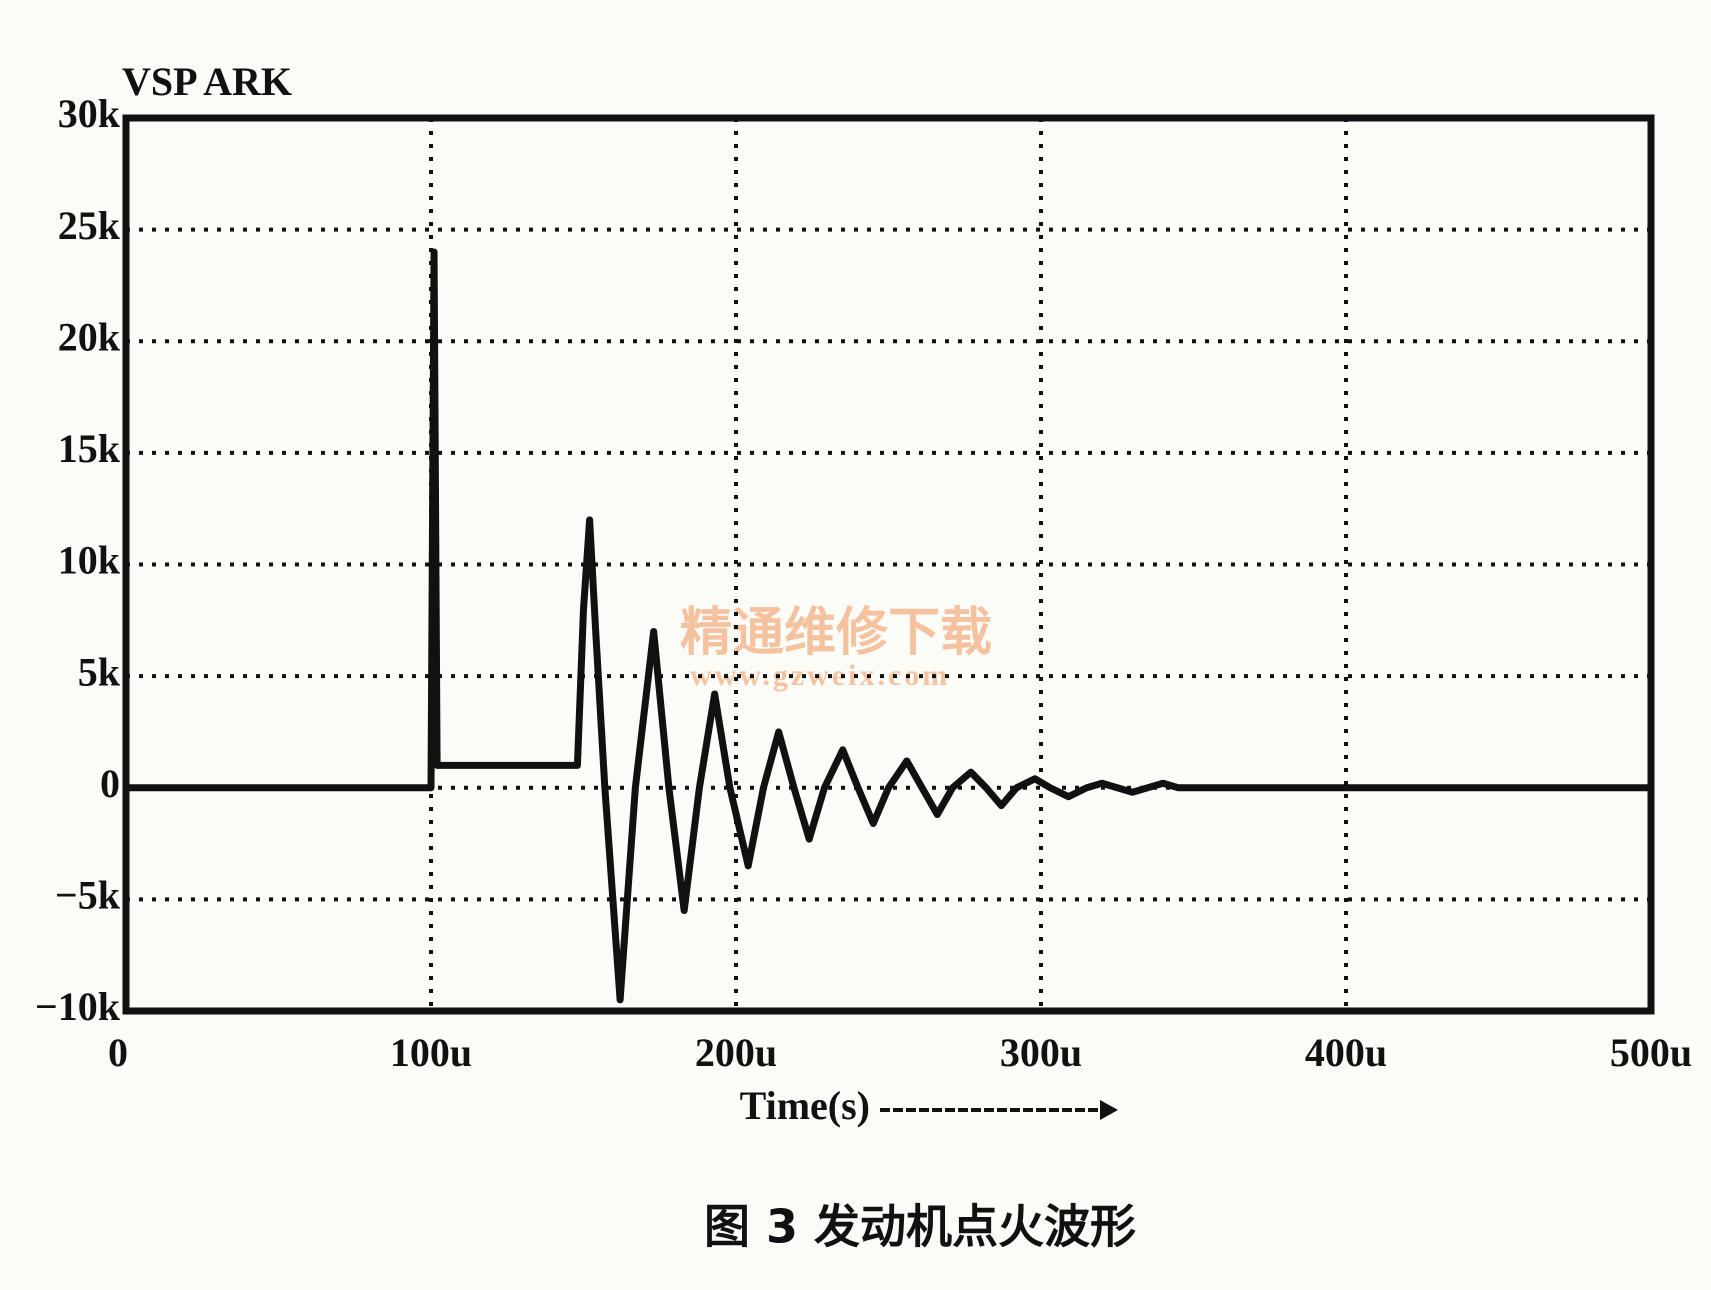  What do you see at coordinates (89, 225) in the screenshot?
I see `y-tick-label: 25k` at bounding box center [89, 225].